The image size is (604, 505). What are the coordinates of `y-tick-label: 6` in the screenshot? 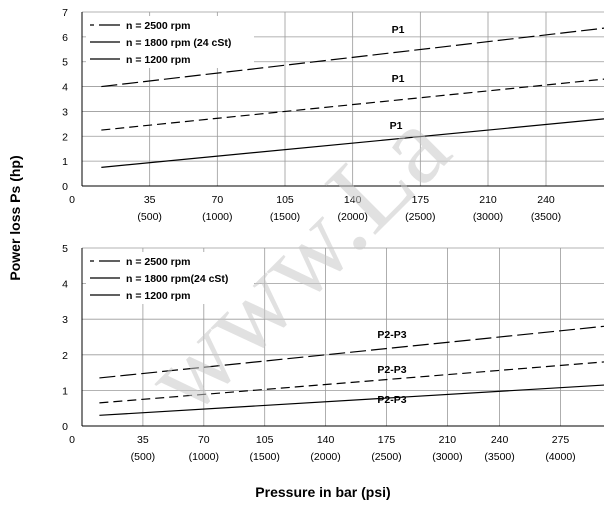 It's located at (65, 38).